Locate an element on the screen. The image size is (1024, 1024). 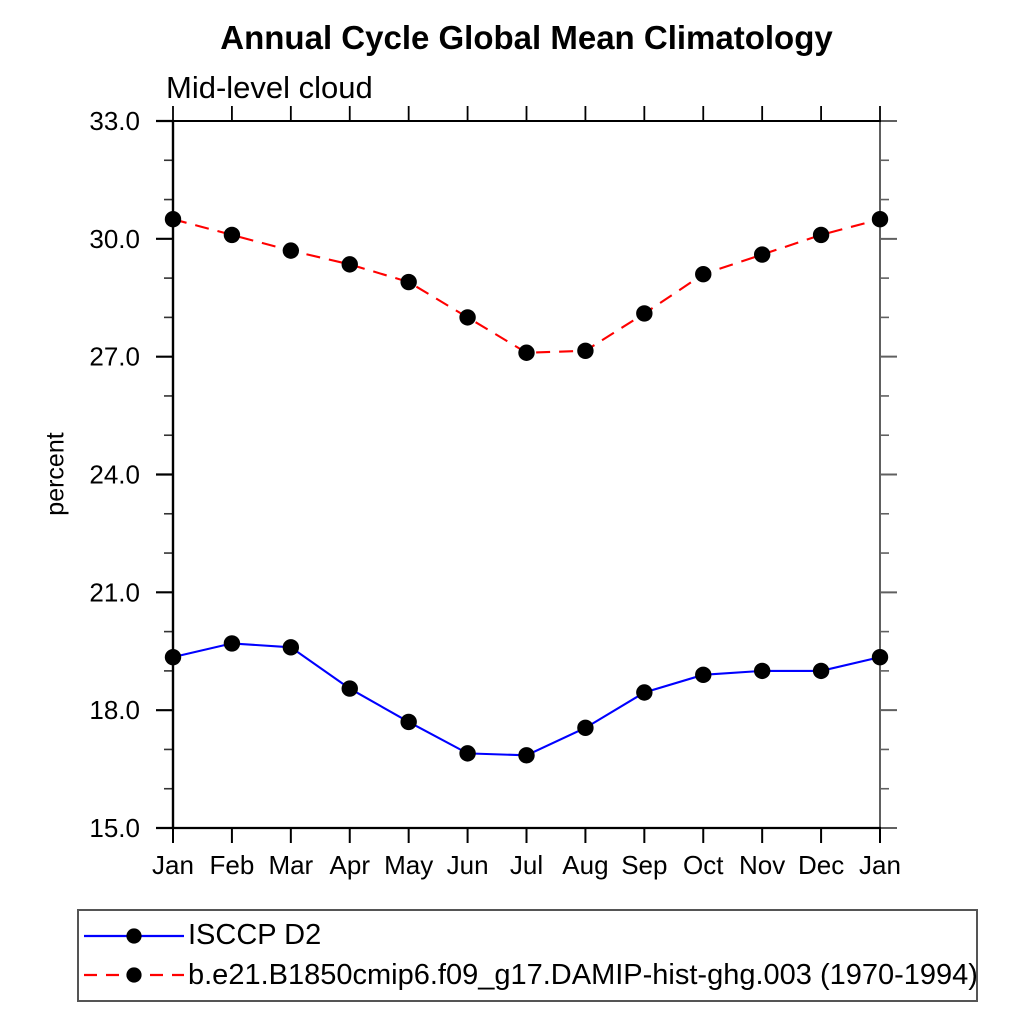
y-tick-label: 30.0 is located at coordinates (114, 239).